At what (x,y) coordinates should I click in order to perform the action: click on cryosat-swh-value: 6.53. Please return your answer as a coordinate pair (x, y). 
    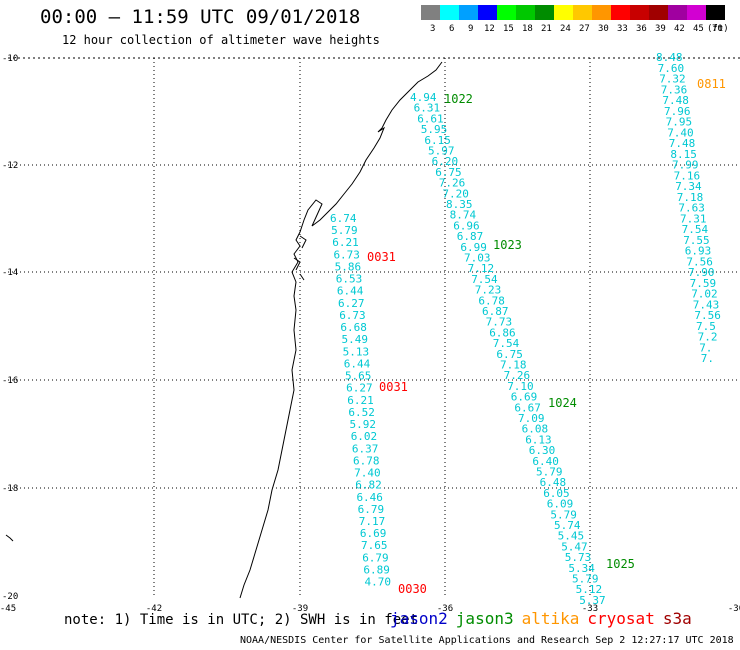
    Looking at the image, I should click on (349, 279).